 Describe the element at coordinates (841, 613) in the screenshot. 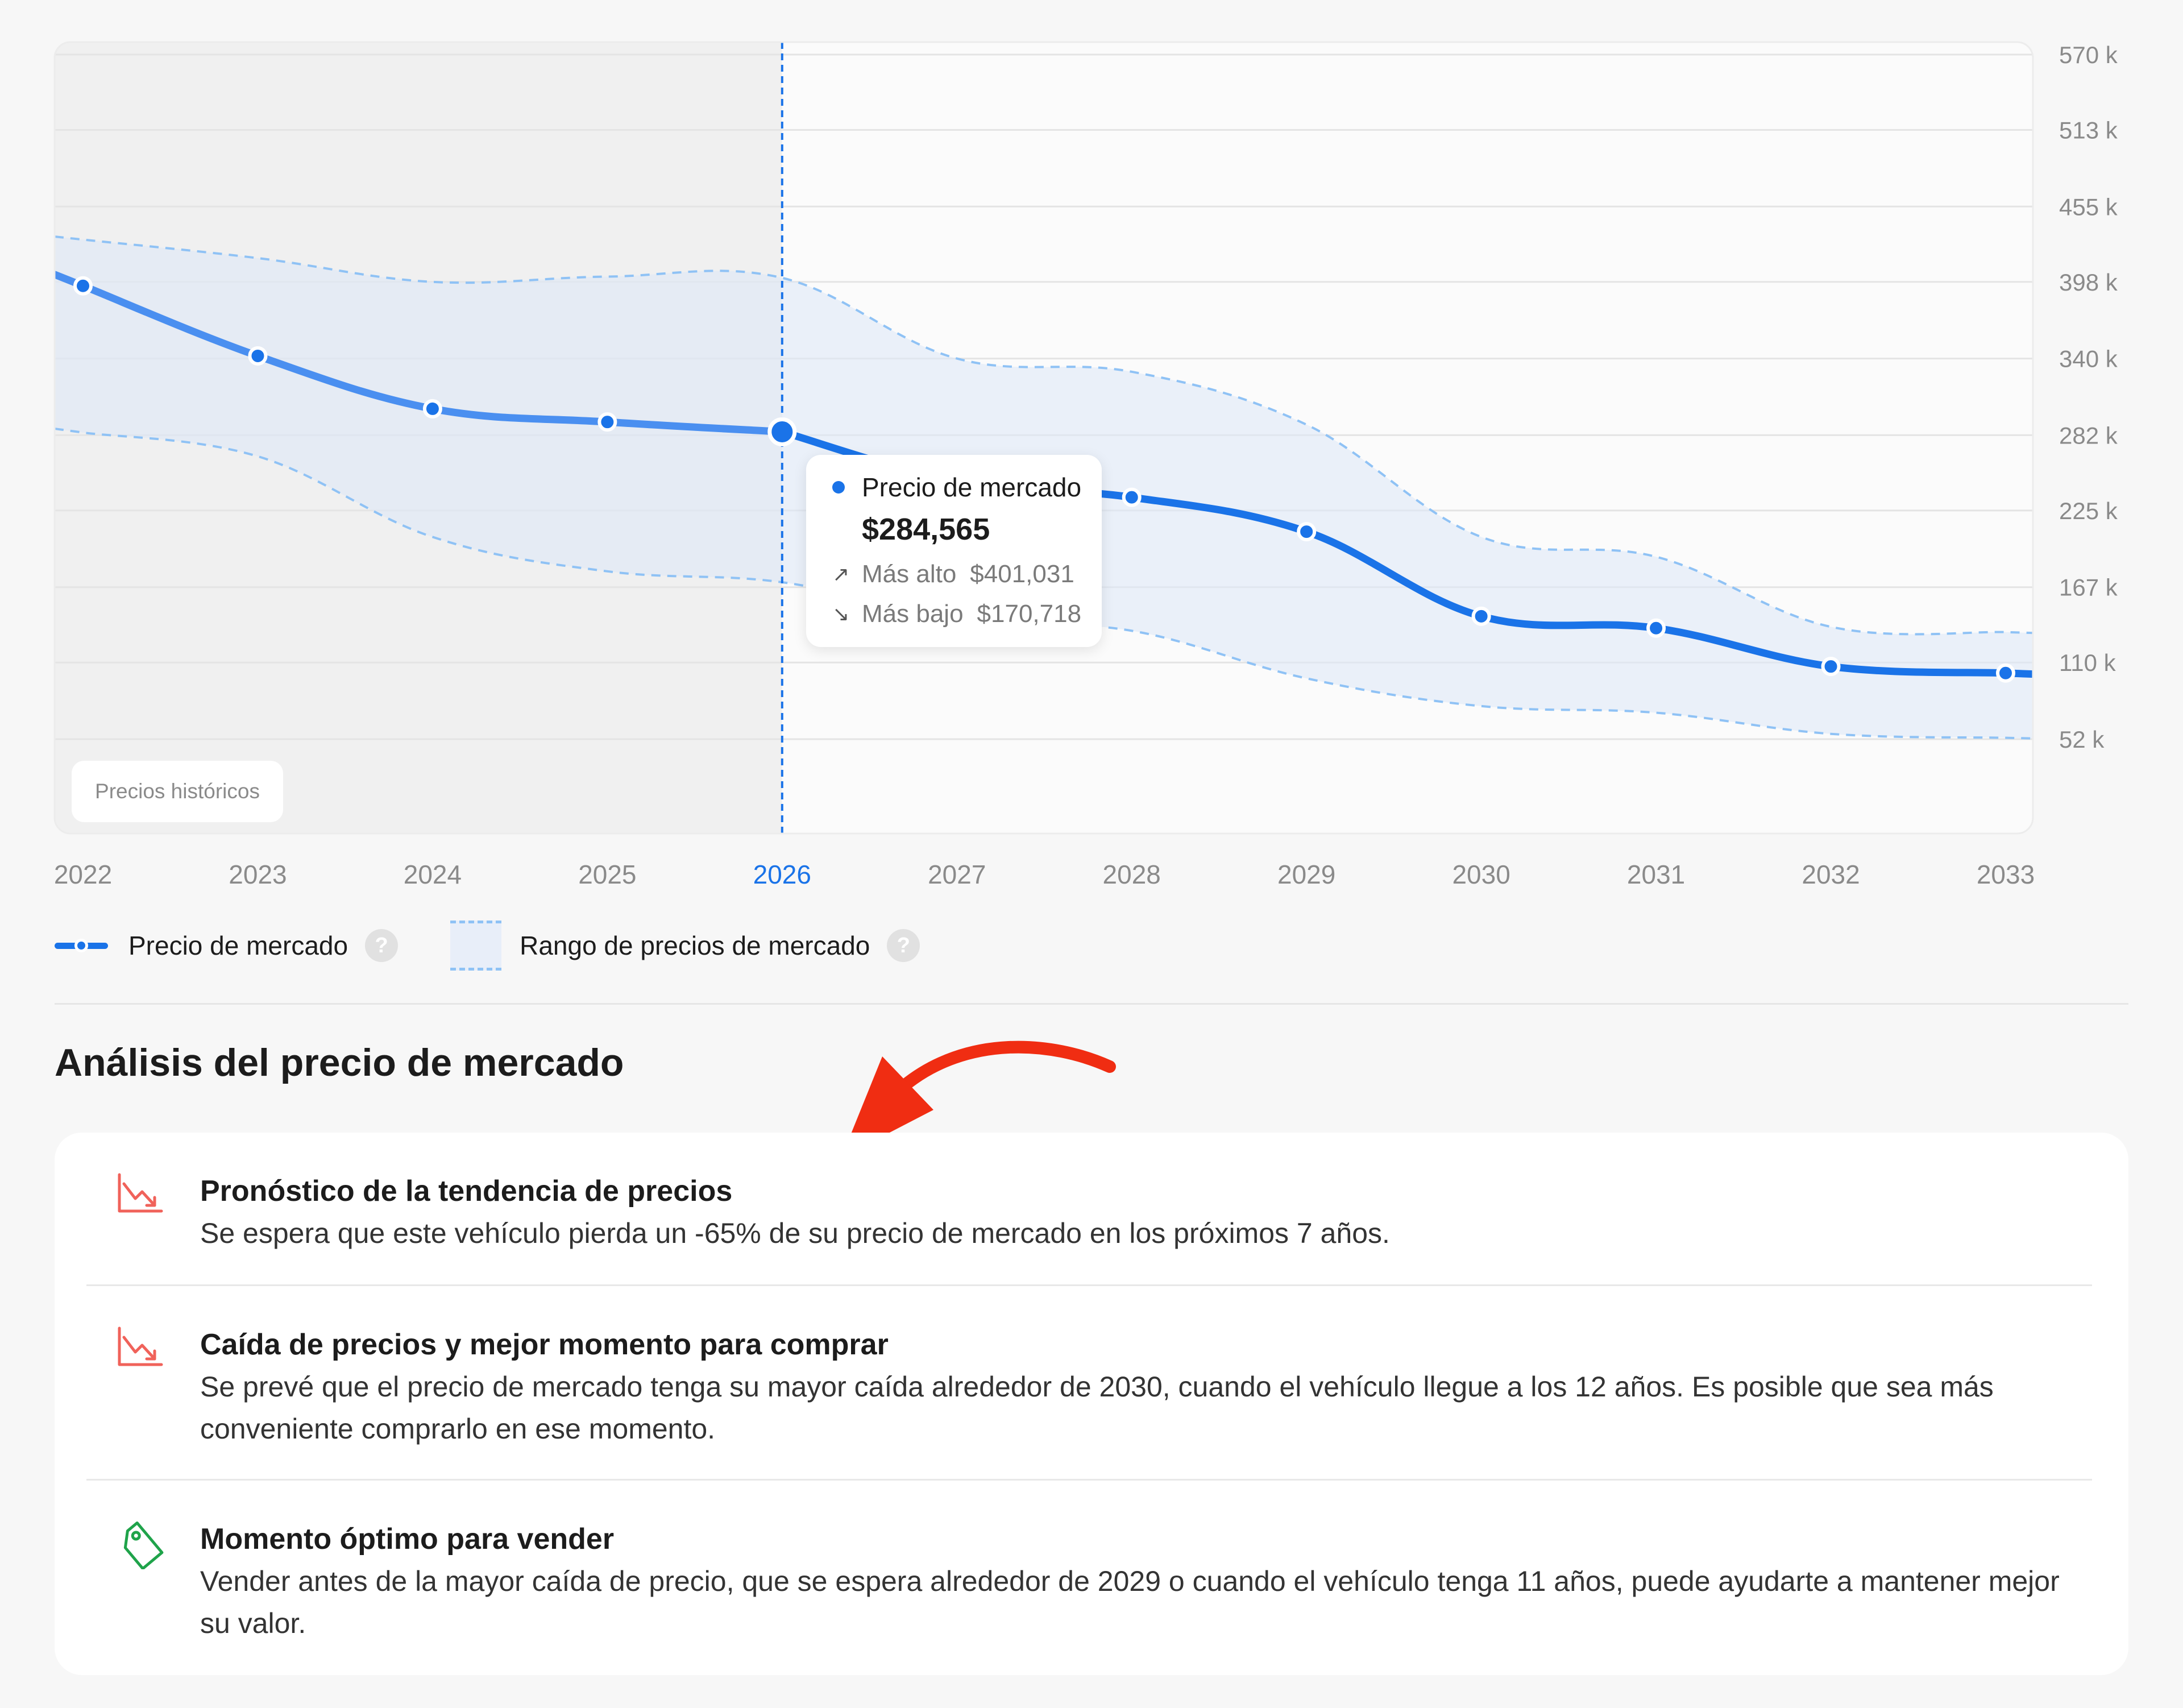

I see `arrow-down-right-icon: ↘` at that location.